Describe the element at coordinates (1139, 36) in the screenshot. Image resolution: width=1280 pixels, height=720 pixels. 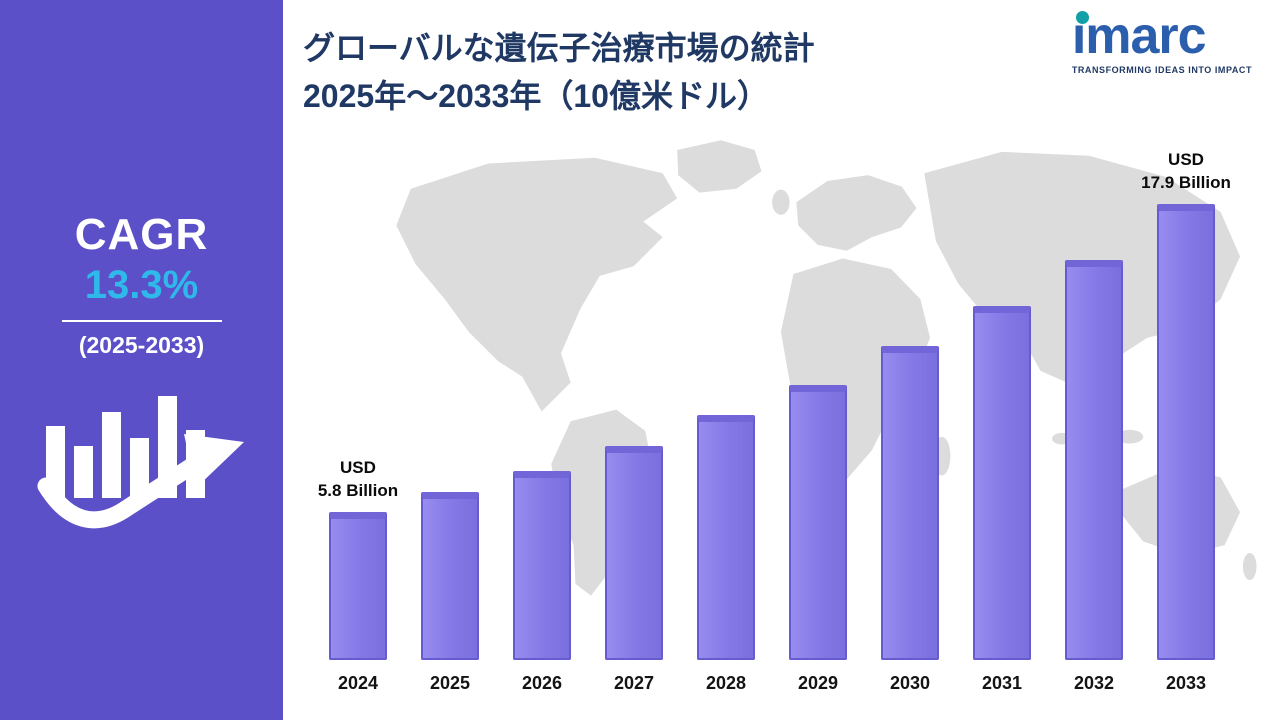
I see `logo-wordmark-text: ımarc` at that location.